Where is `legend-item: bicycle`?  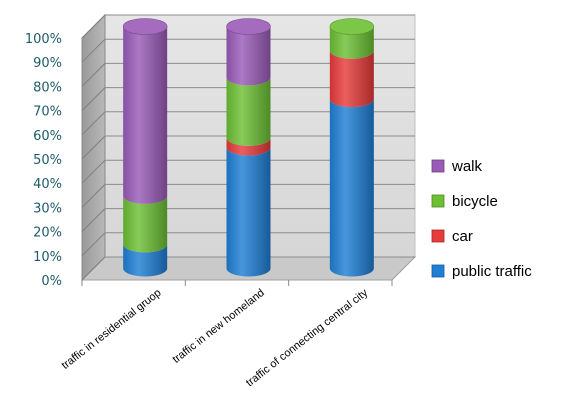 legend-item: bicycle is located at coordinates (464, 201).